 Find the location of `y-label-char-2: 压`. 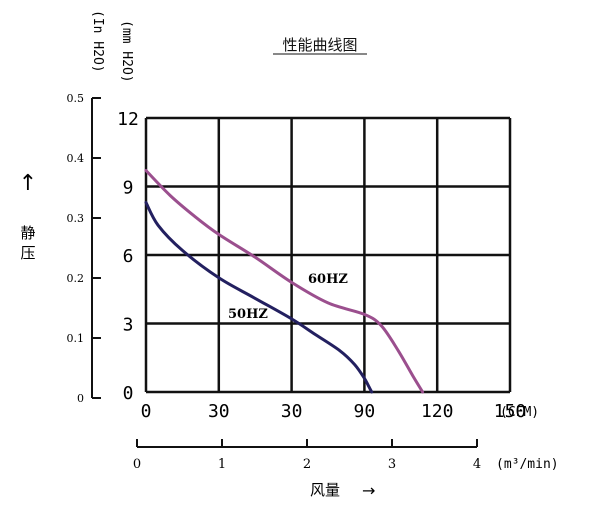

y-label-char-2: 压 is located at coordinates (27, 253).